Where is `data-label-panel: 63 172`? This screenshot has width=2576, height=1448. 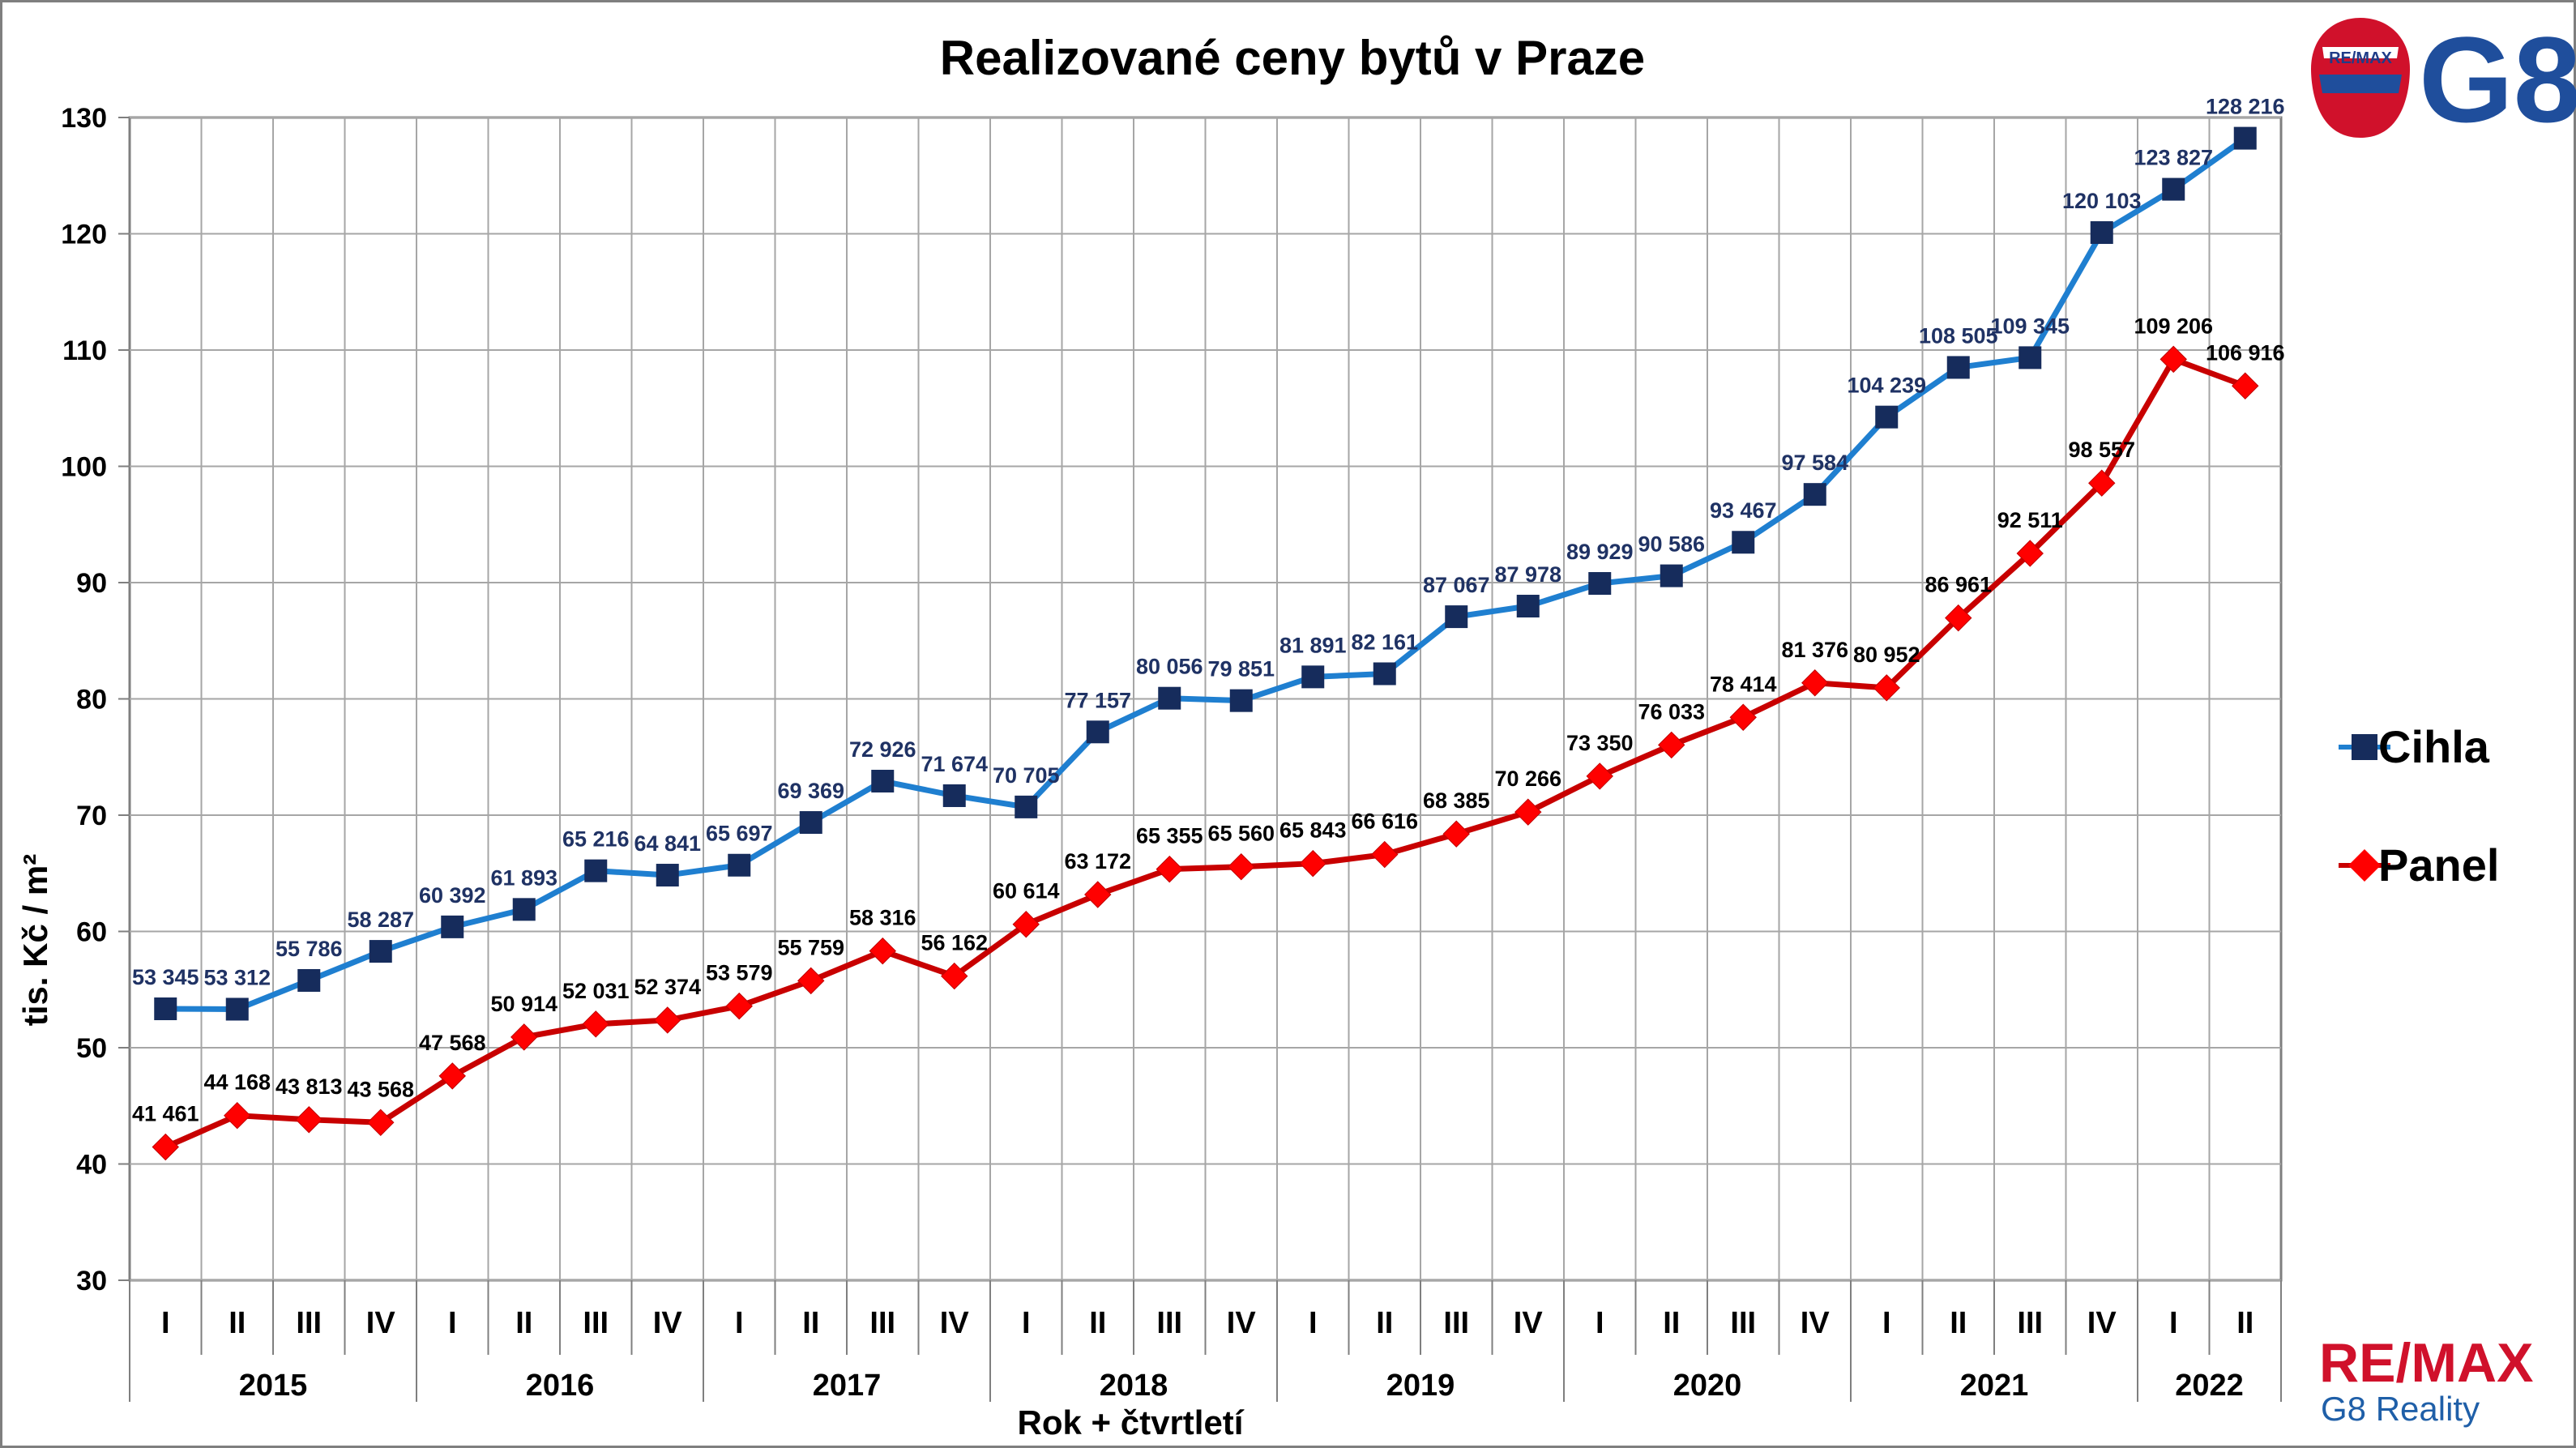 data-label-panel: 63 172 is located at coordinates (1097, 861).